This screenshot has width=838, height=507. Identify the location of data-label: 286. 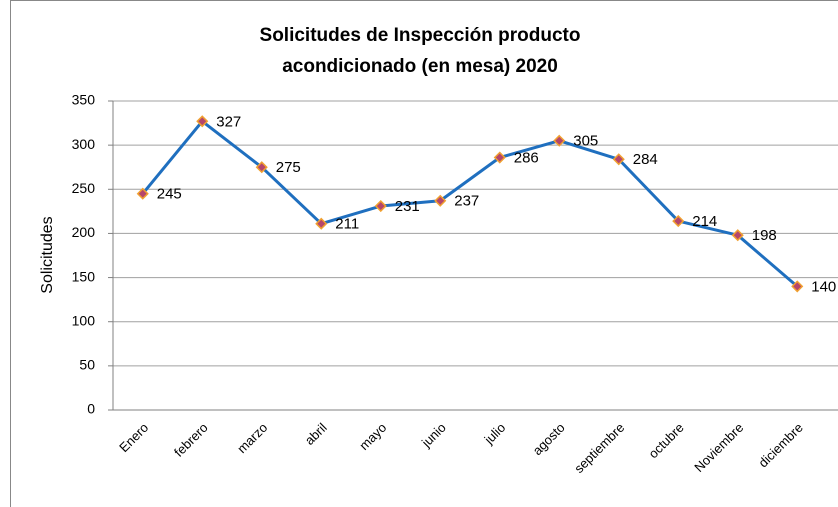
(526, 157).